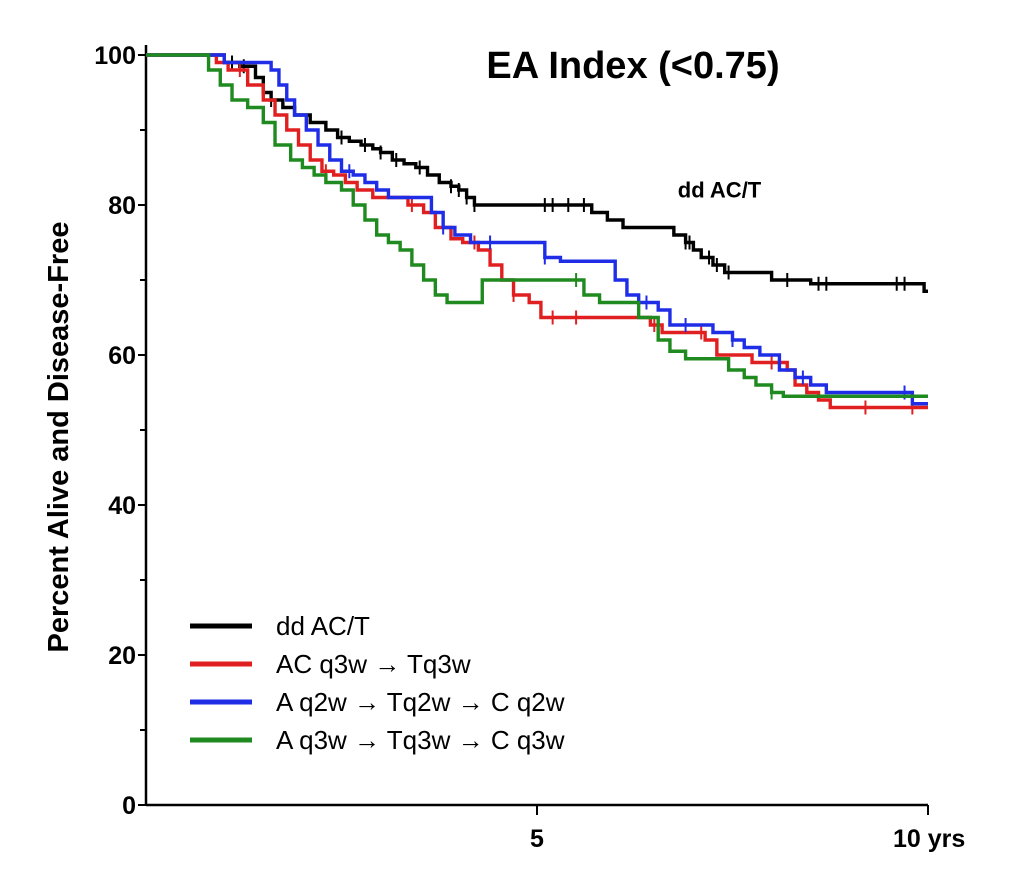 The width and height of the screenshot is (1024, 886). Describe the element at coordinates (129, 806) in the screenshot. I see `y-tick-label: 0` at that location.